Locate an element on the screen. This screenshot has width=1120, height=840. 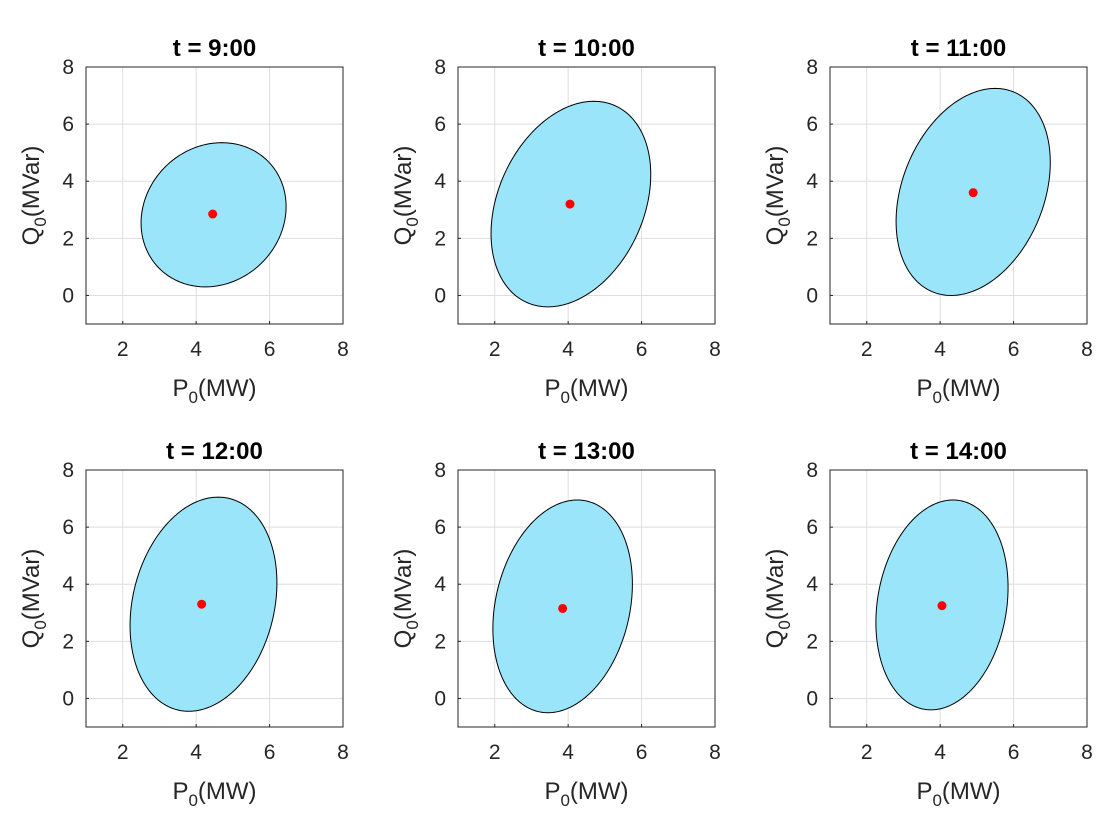
subplot-title: t = 14:00 is located at coordinates (958, 451).